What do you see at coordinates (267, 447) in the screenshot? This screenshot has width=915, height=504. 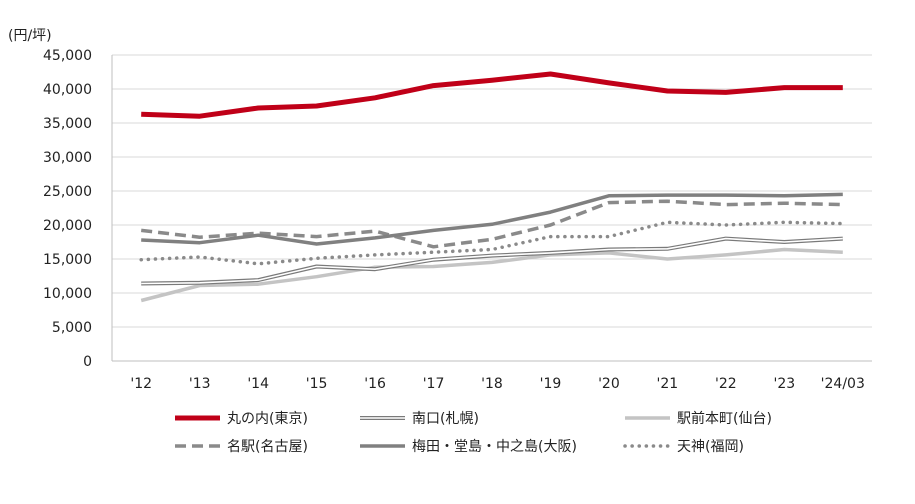 I see `legend-label: 名駅(名古屋)` at bounding box center [267, 447].